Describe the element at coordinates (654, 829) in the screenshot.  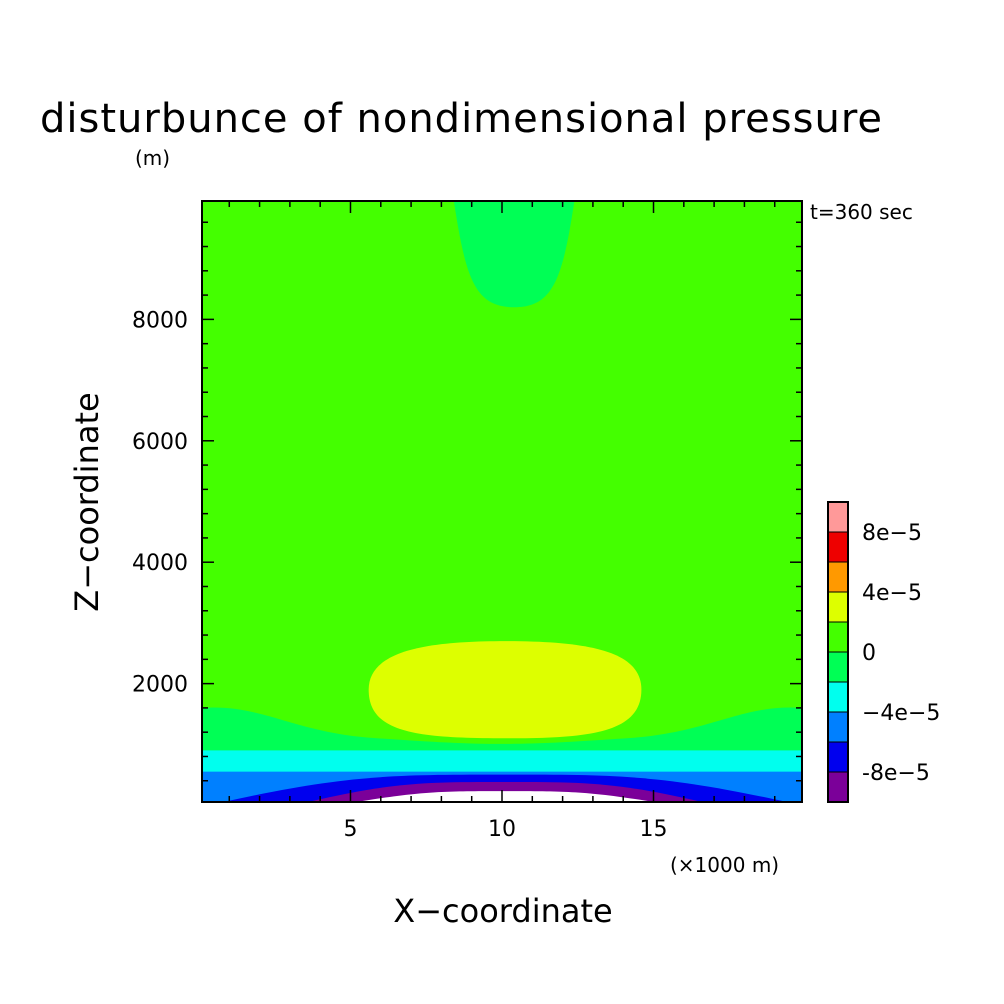
I see `x-tick-label: 15` at that location.